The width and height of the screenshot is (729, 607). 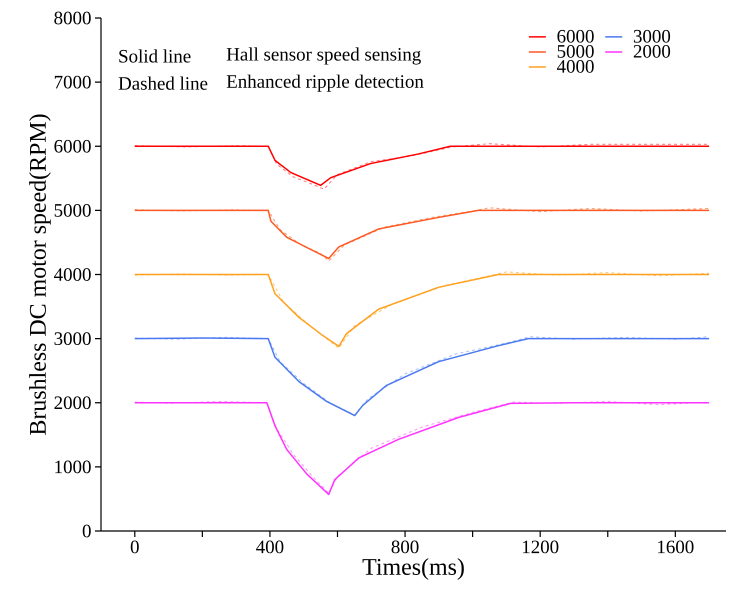 I want to click on y-tick-label: 8000, so click(x=72, y=18).